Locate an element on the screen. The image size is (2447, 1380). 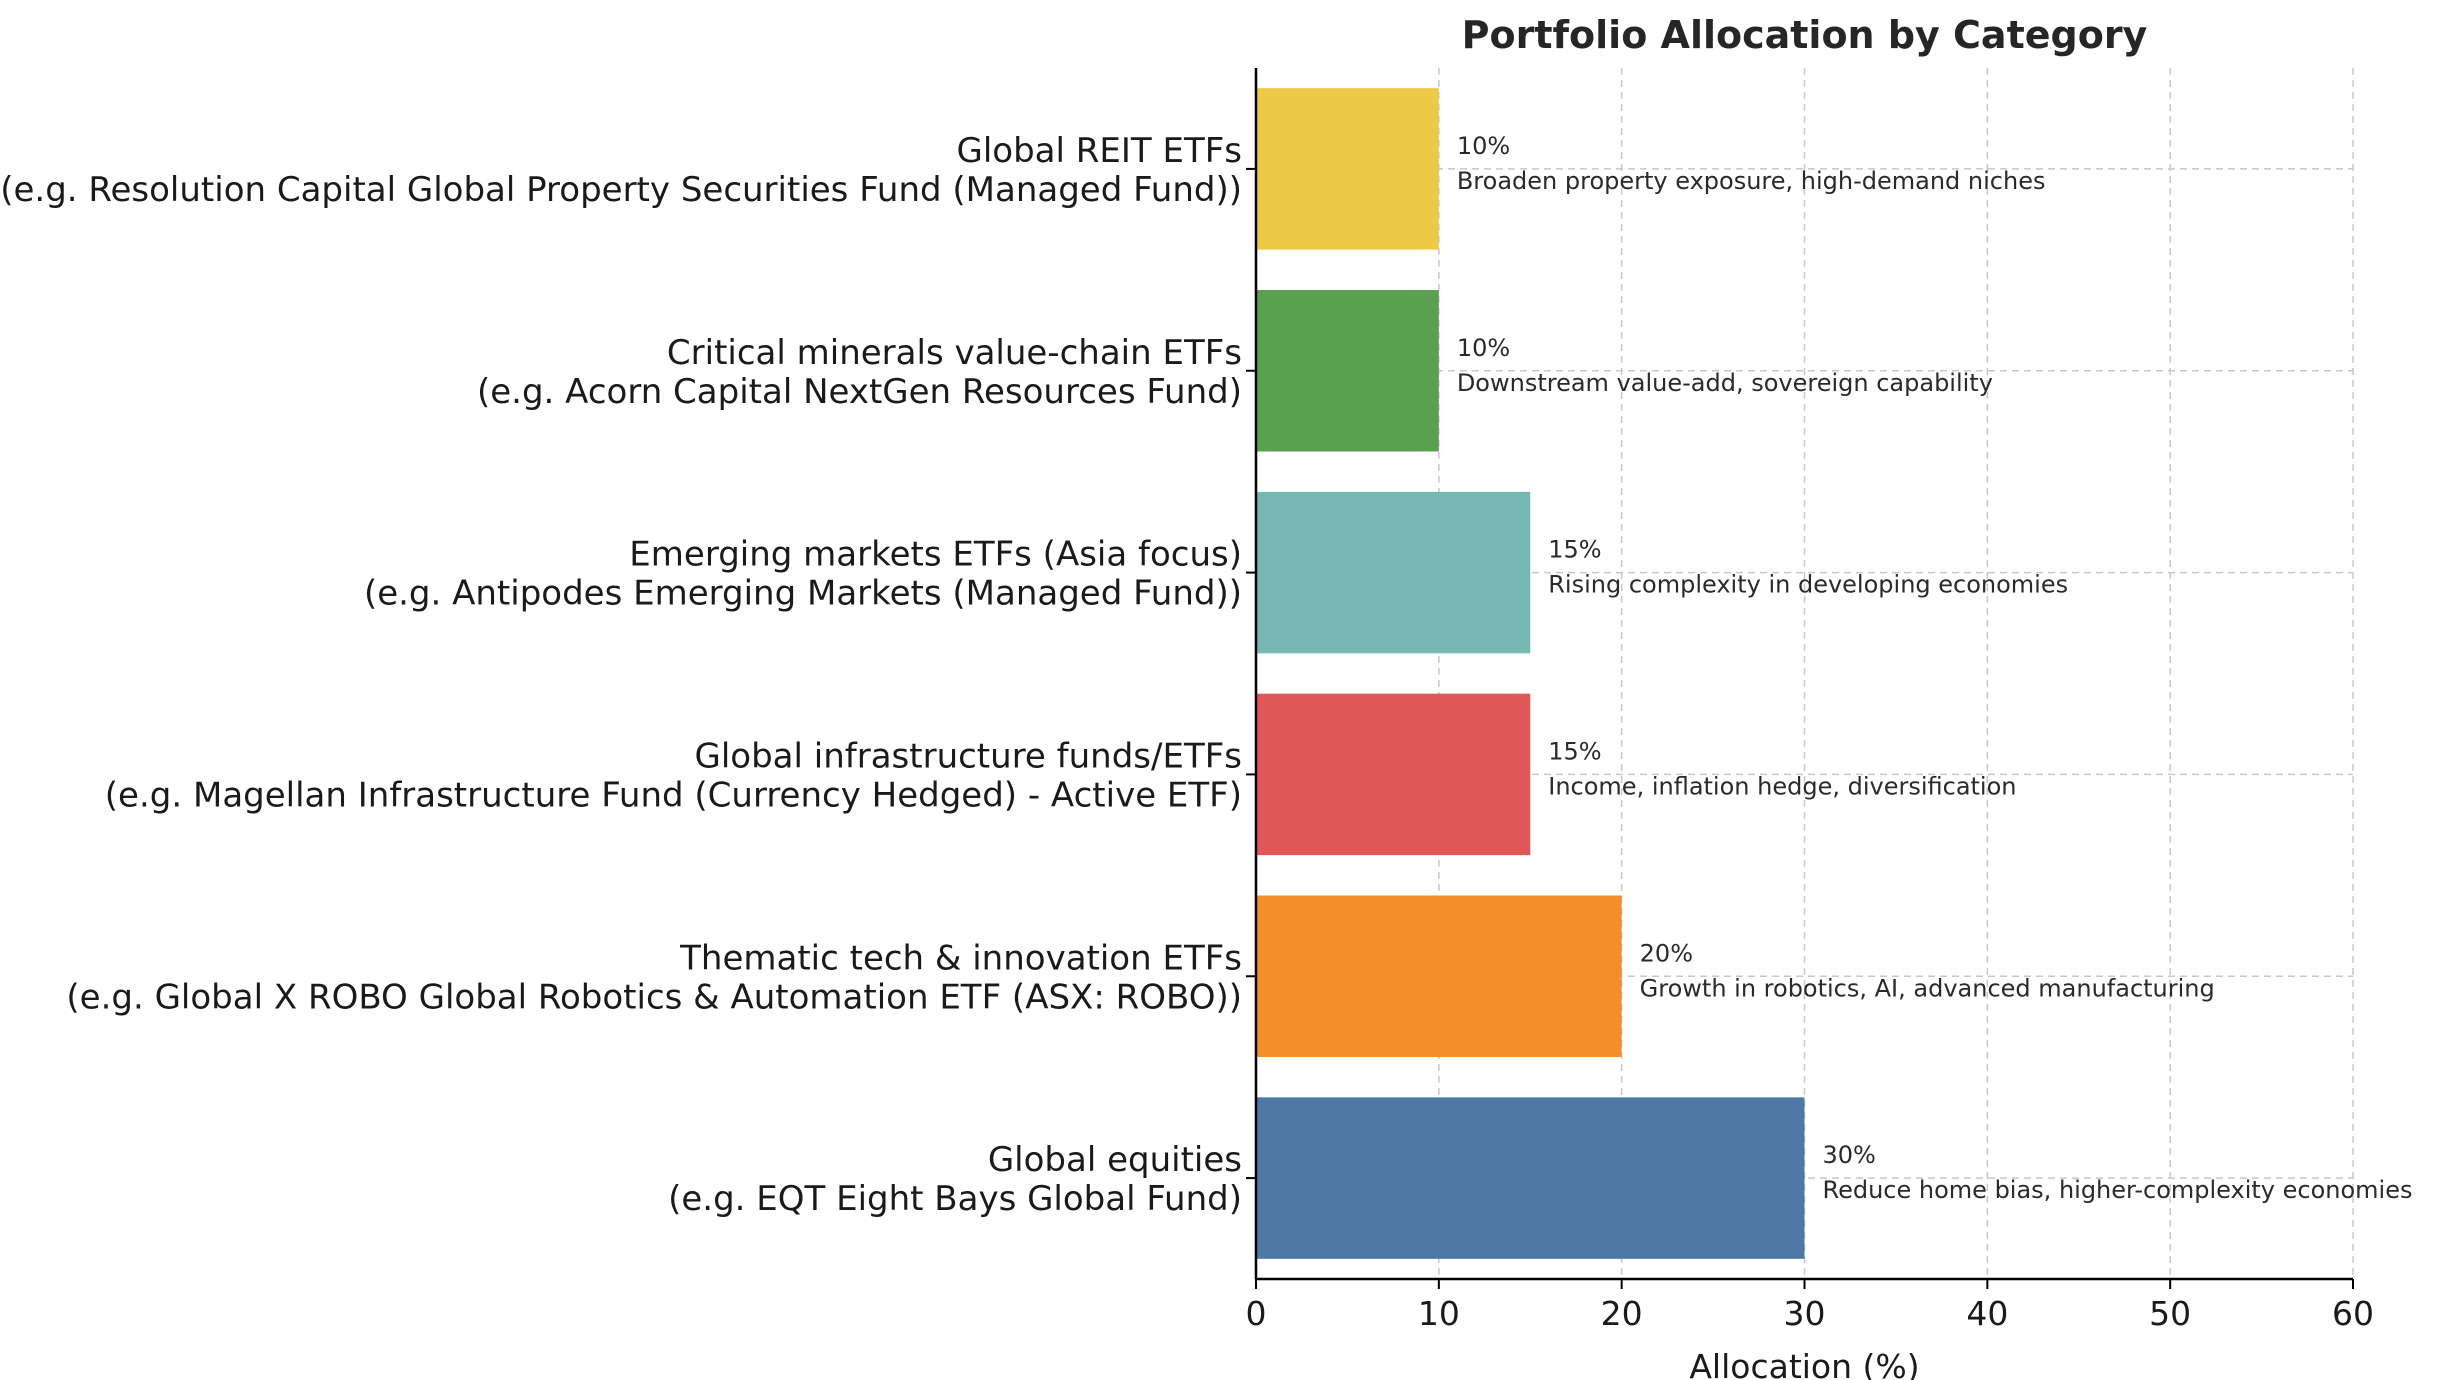
value-label: 30% is located at coordinates (1849, 1155).